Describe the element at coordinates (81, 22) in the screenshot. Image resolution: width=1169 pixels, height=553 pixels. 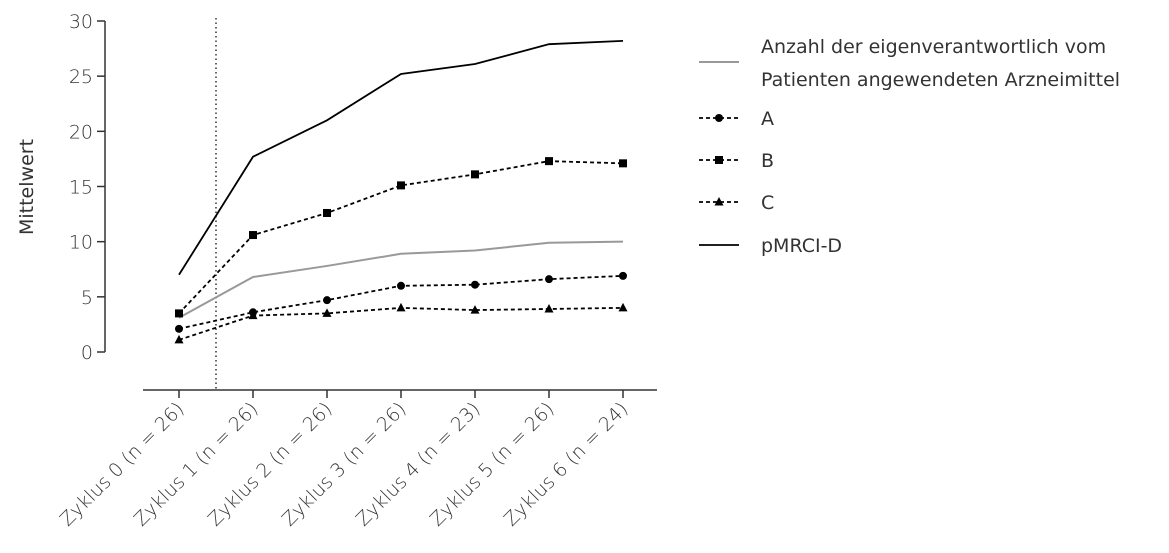
I see `y-tick-label: 30` at that location.